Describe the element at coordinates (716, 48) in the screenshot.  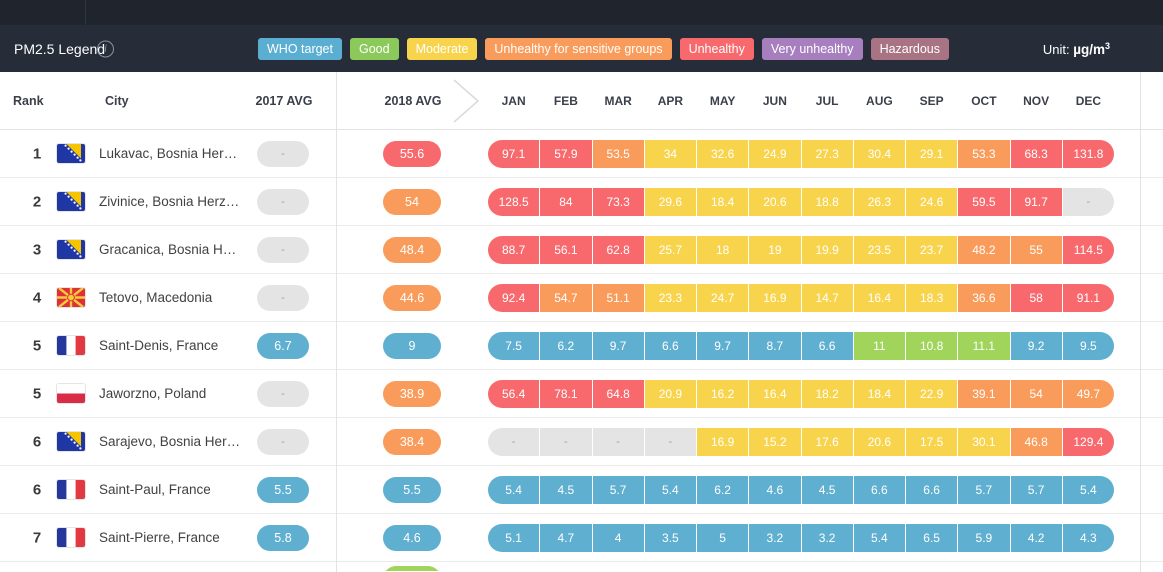
I see `legend-badge-unhealthy: Unhealthy` at that location.